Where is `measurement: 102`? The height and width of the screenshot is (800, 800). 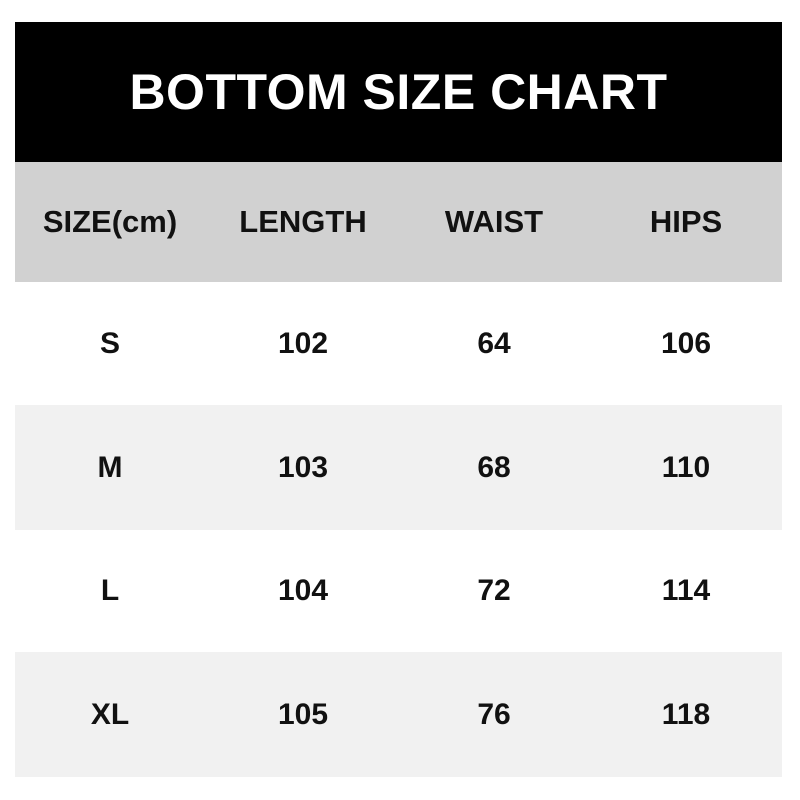 measurement: 102 is located at coordinates (303, 343).